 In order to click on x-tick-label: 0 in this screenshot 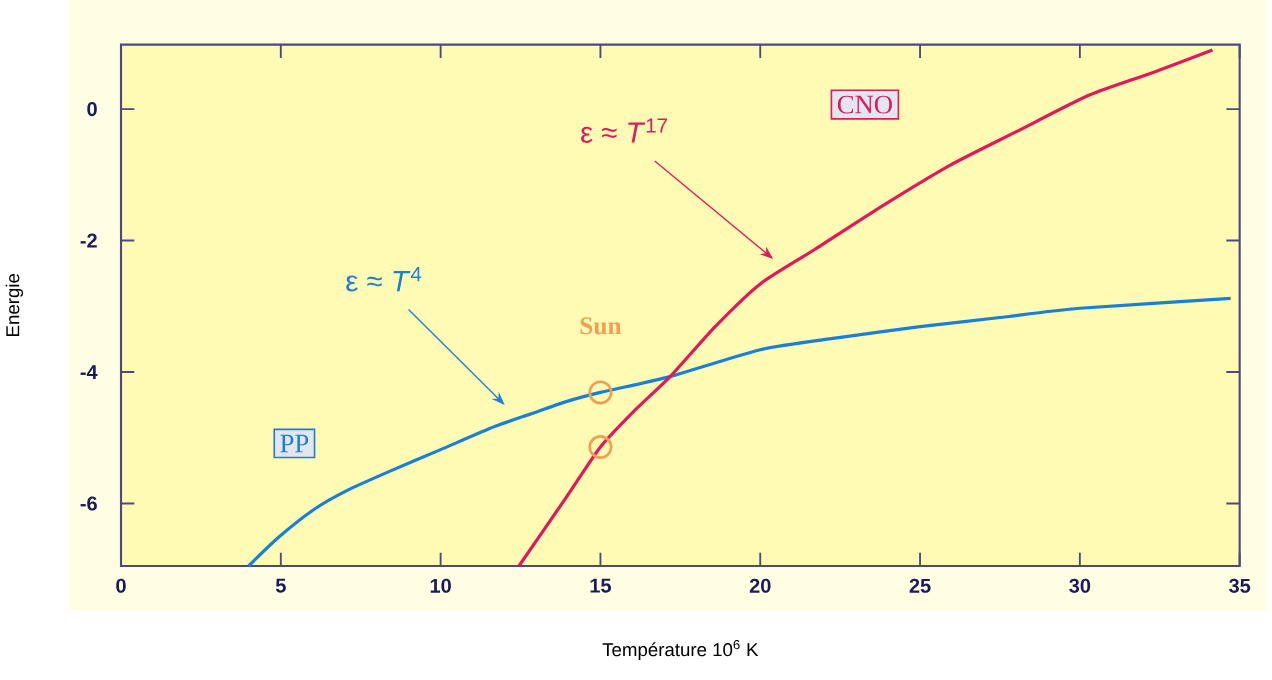, I will do `click(121, 585)`.